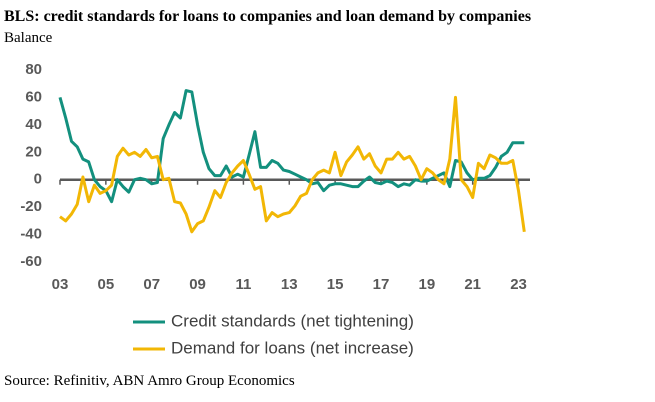  I want to click on y-tick-label: -60, so click(31, 261).